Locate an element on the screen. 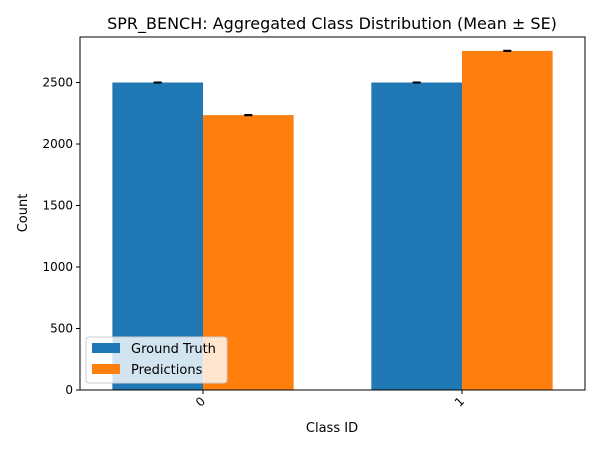  x-tick-label: 1 is located at coordinates (459, 401).